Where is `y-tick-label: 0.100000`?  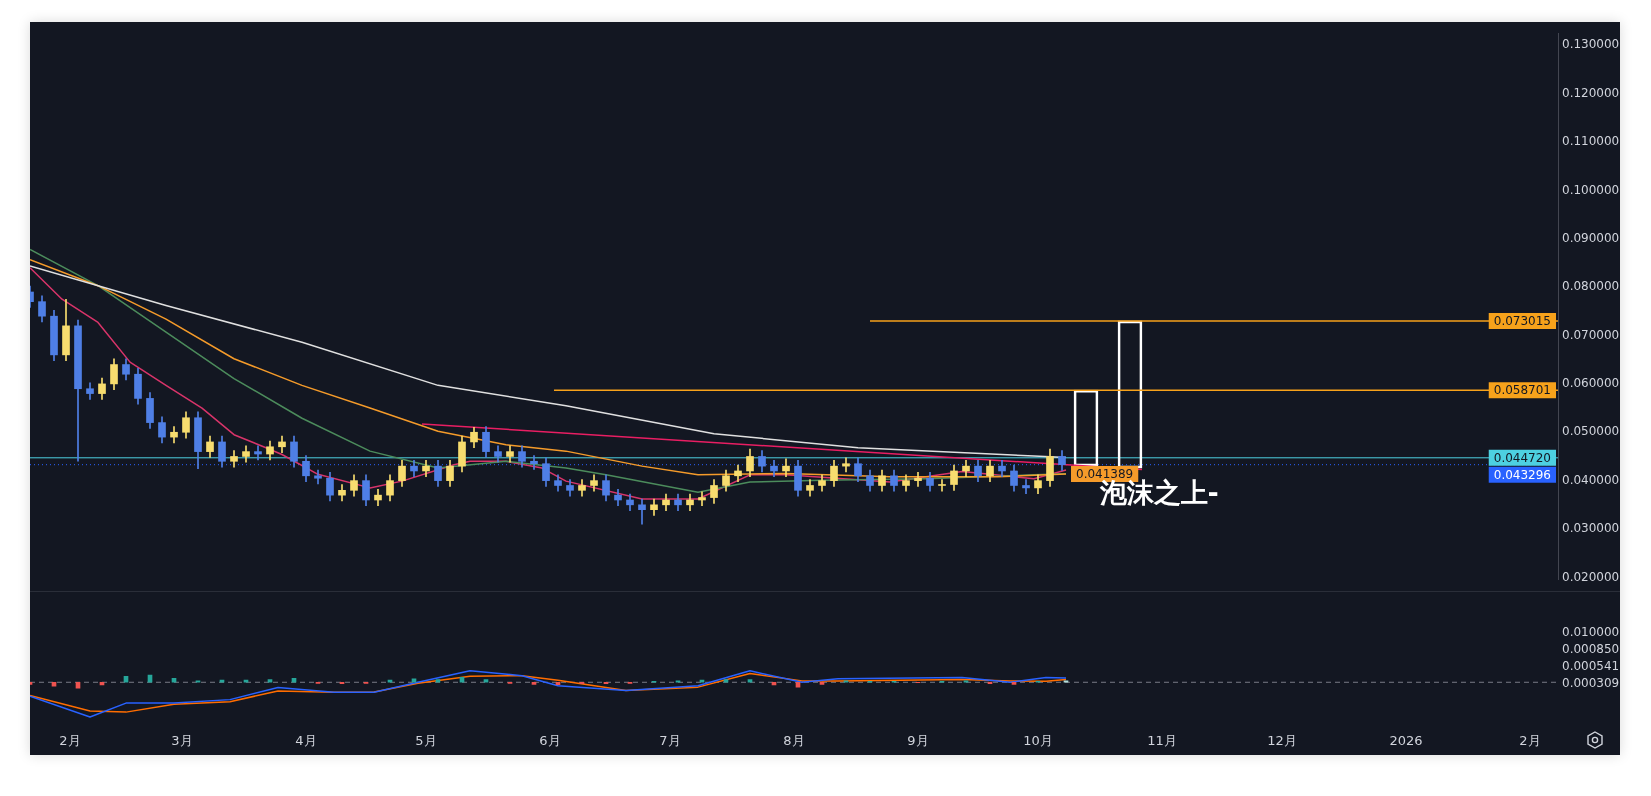
y-tick-label: 0.100000 is located at coordinates (1591, 189).